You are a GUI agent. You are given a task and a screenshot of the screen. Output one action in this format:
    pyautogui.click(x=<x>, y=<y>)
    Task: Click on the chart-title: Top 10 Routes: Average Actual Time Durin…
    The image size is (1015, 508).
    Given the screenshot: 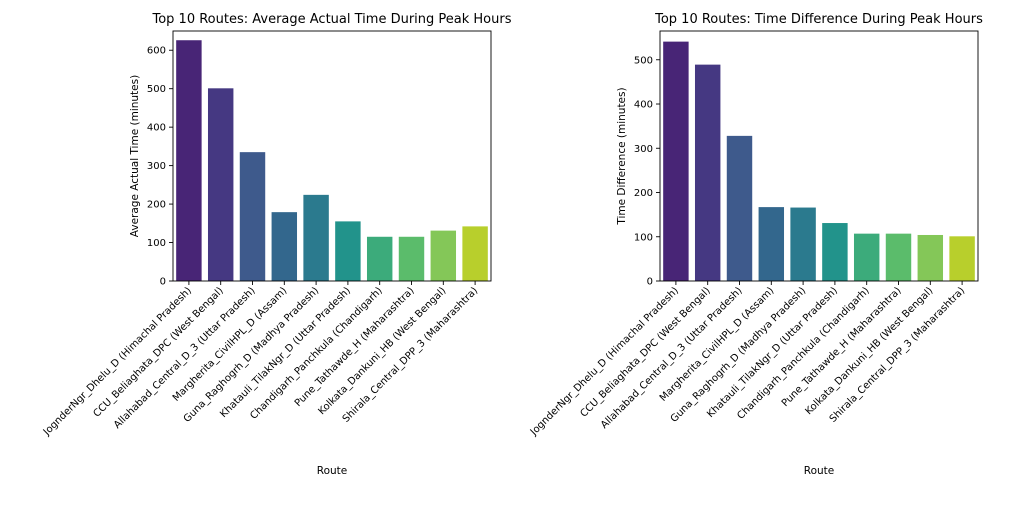 What is the action you would take?
    pyautogui.click(x=331, y=19)
    